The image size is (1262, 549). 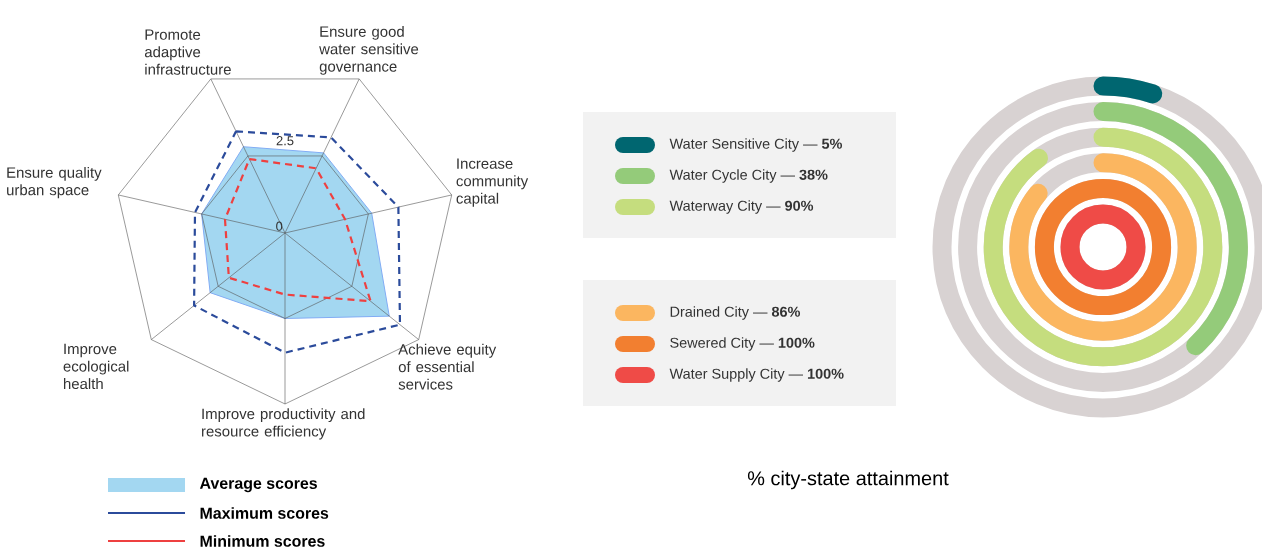 I want to click on category-label: Water Cycle City, so click(x=723, y=176).